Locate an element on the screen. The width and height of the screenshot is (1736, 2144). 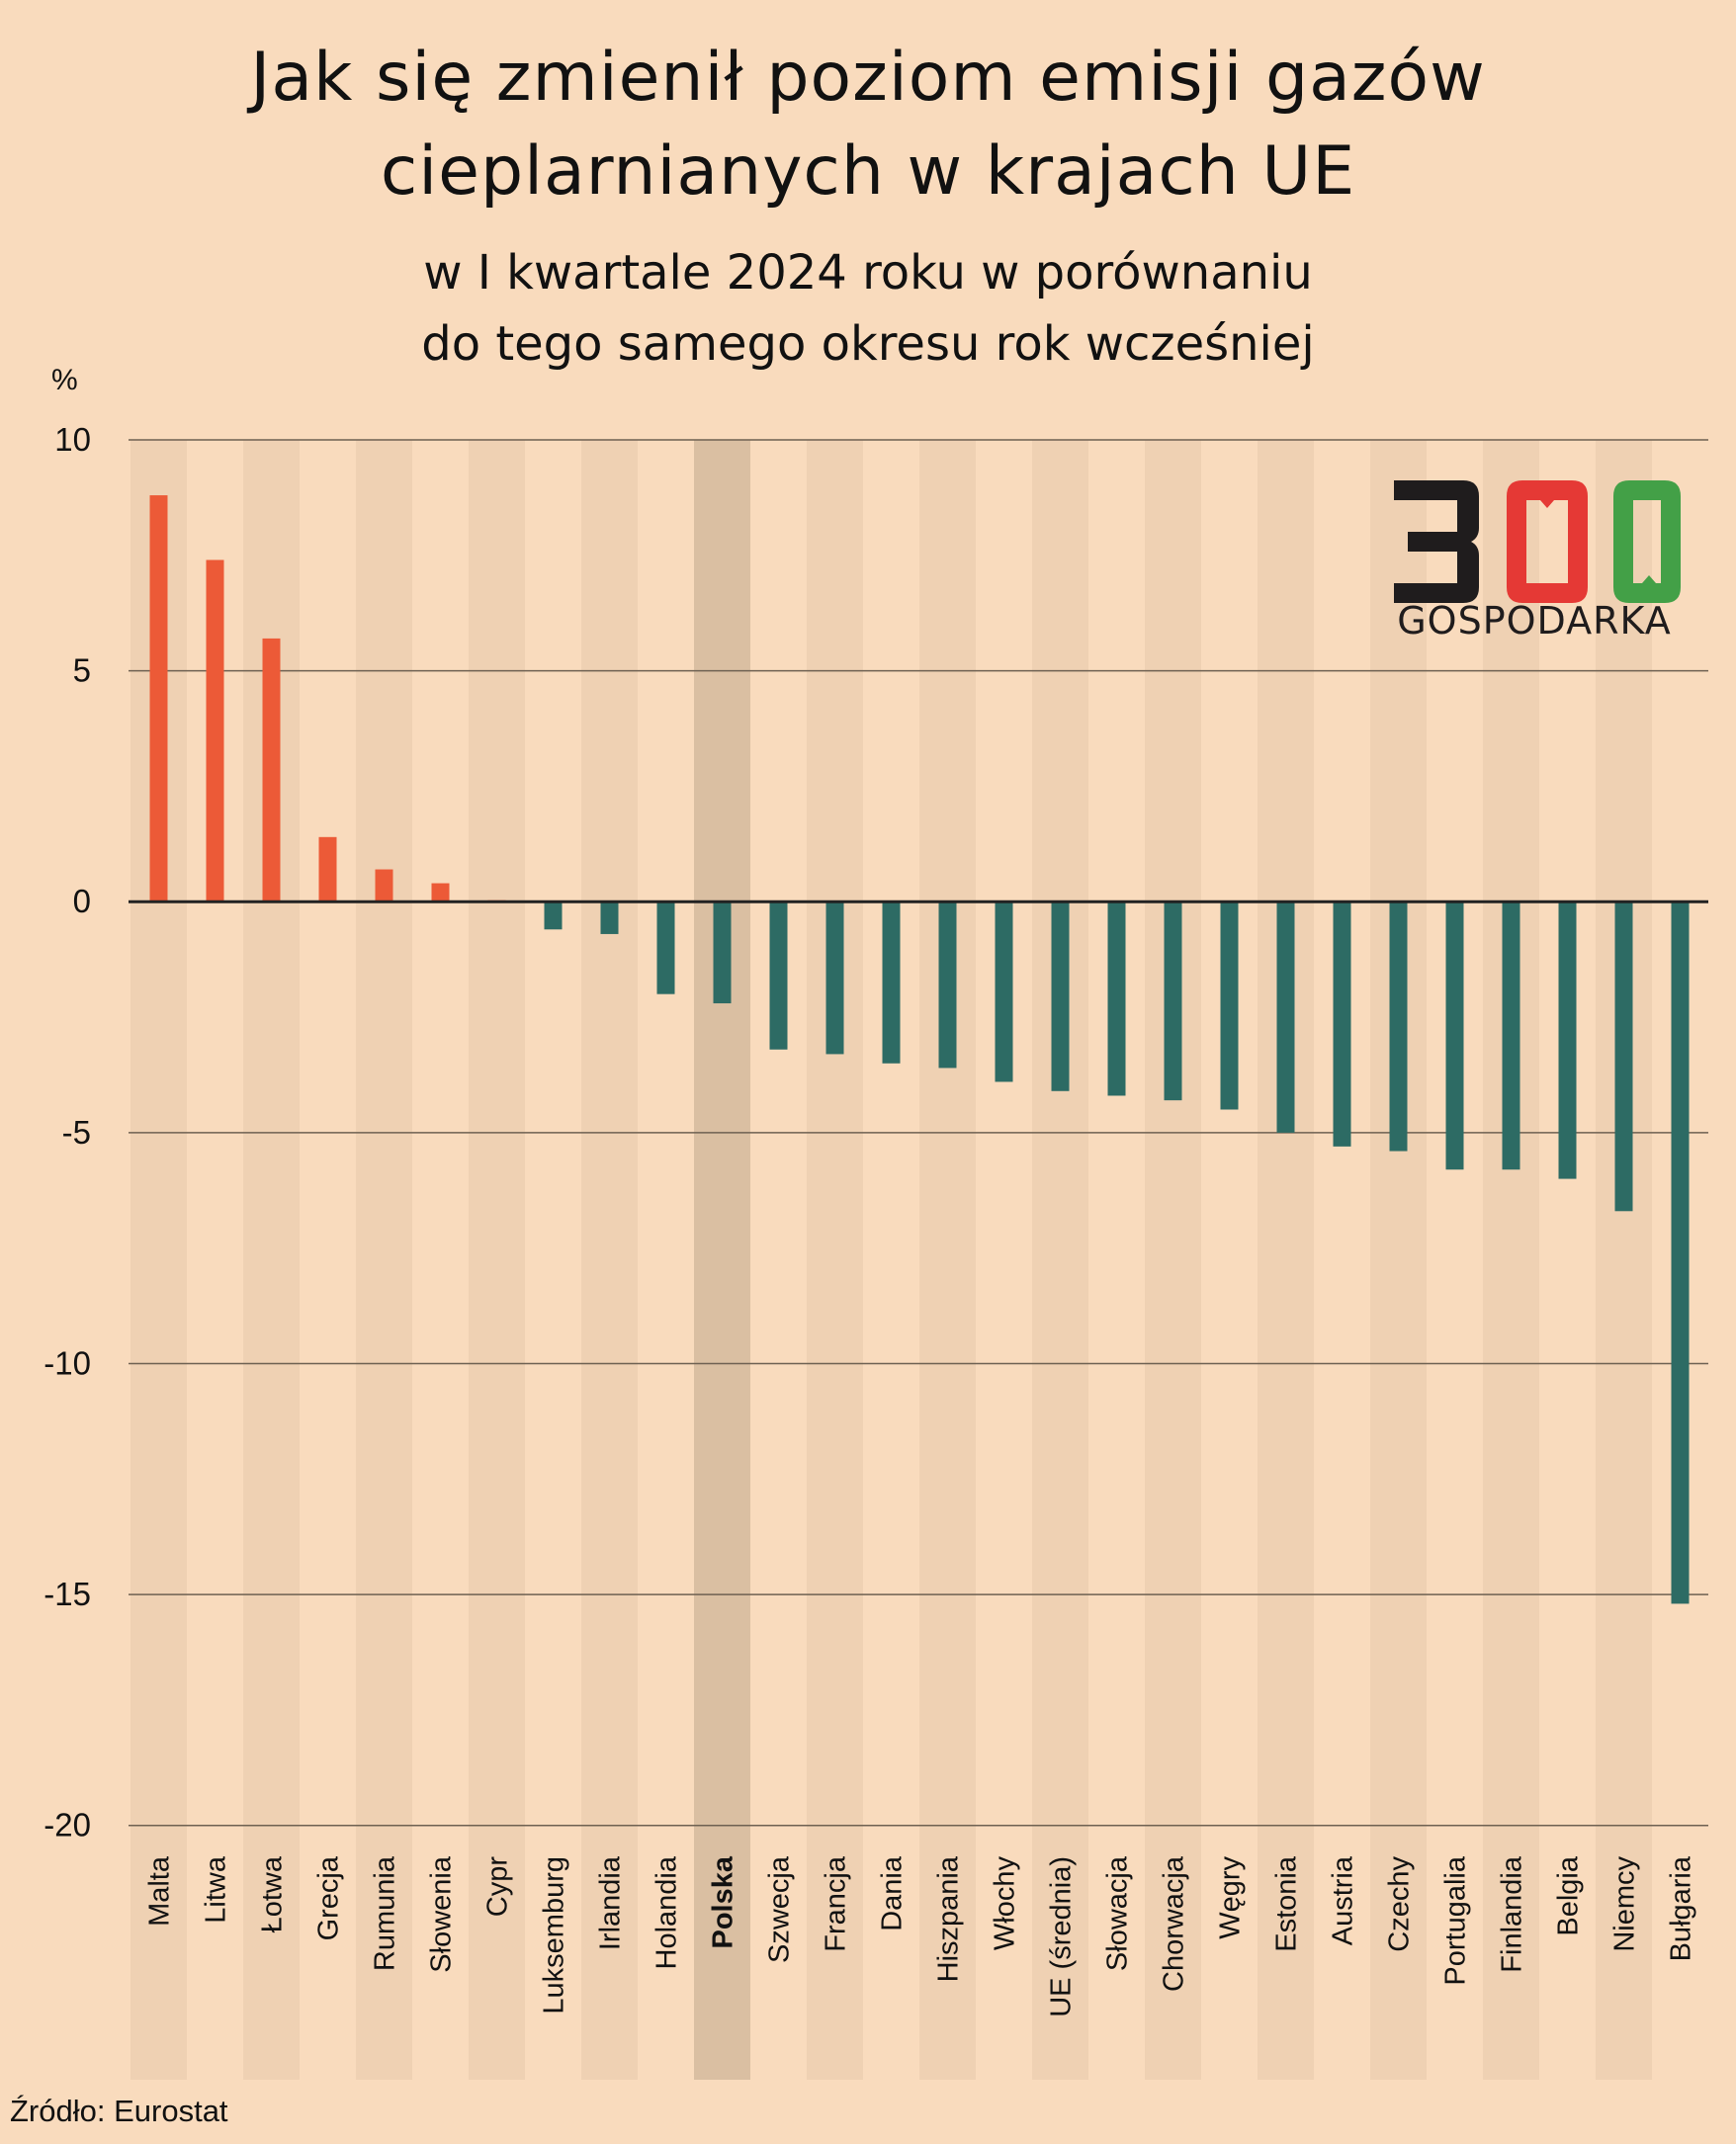
bar-ue-średnia is located at coordinates (1060, 996).